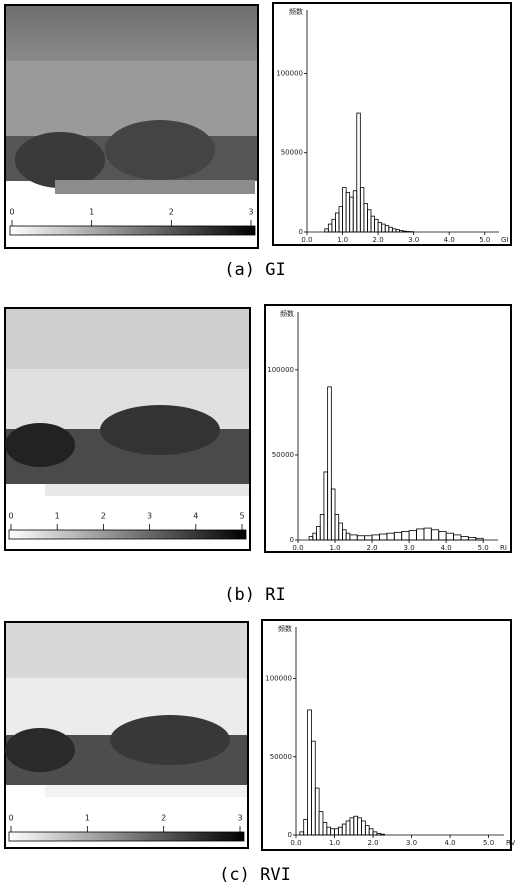 The width and height of the screenshot is (515, 887). Describe the element at coordinates (503, 548) in the screenshot. I see `x-axis-label: RI` at that location.